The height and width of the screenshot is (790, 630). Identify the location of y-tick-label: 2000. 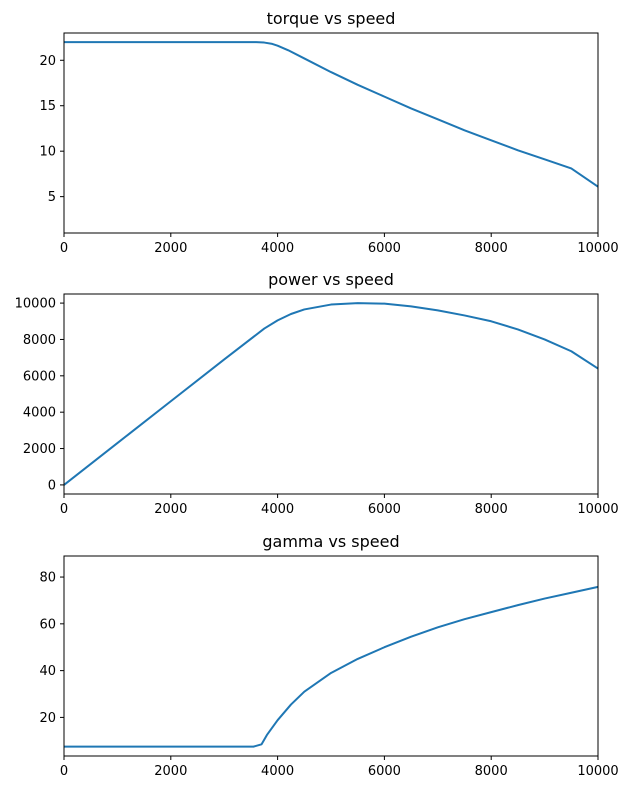
(39, 449).